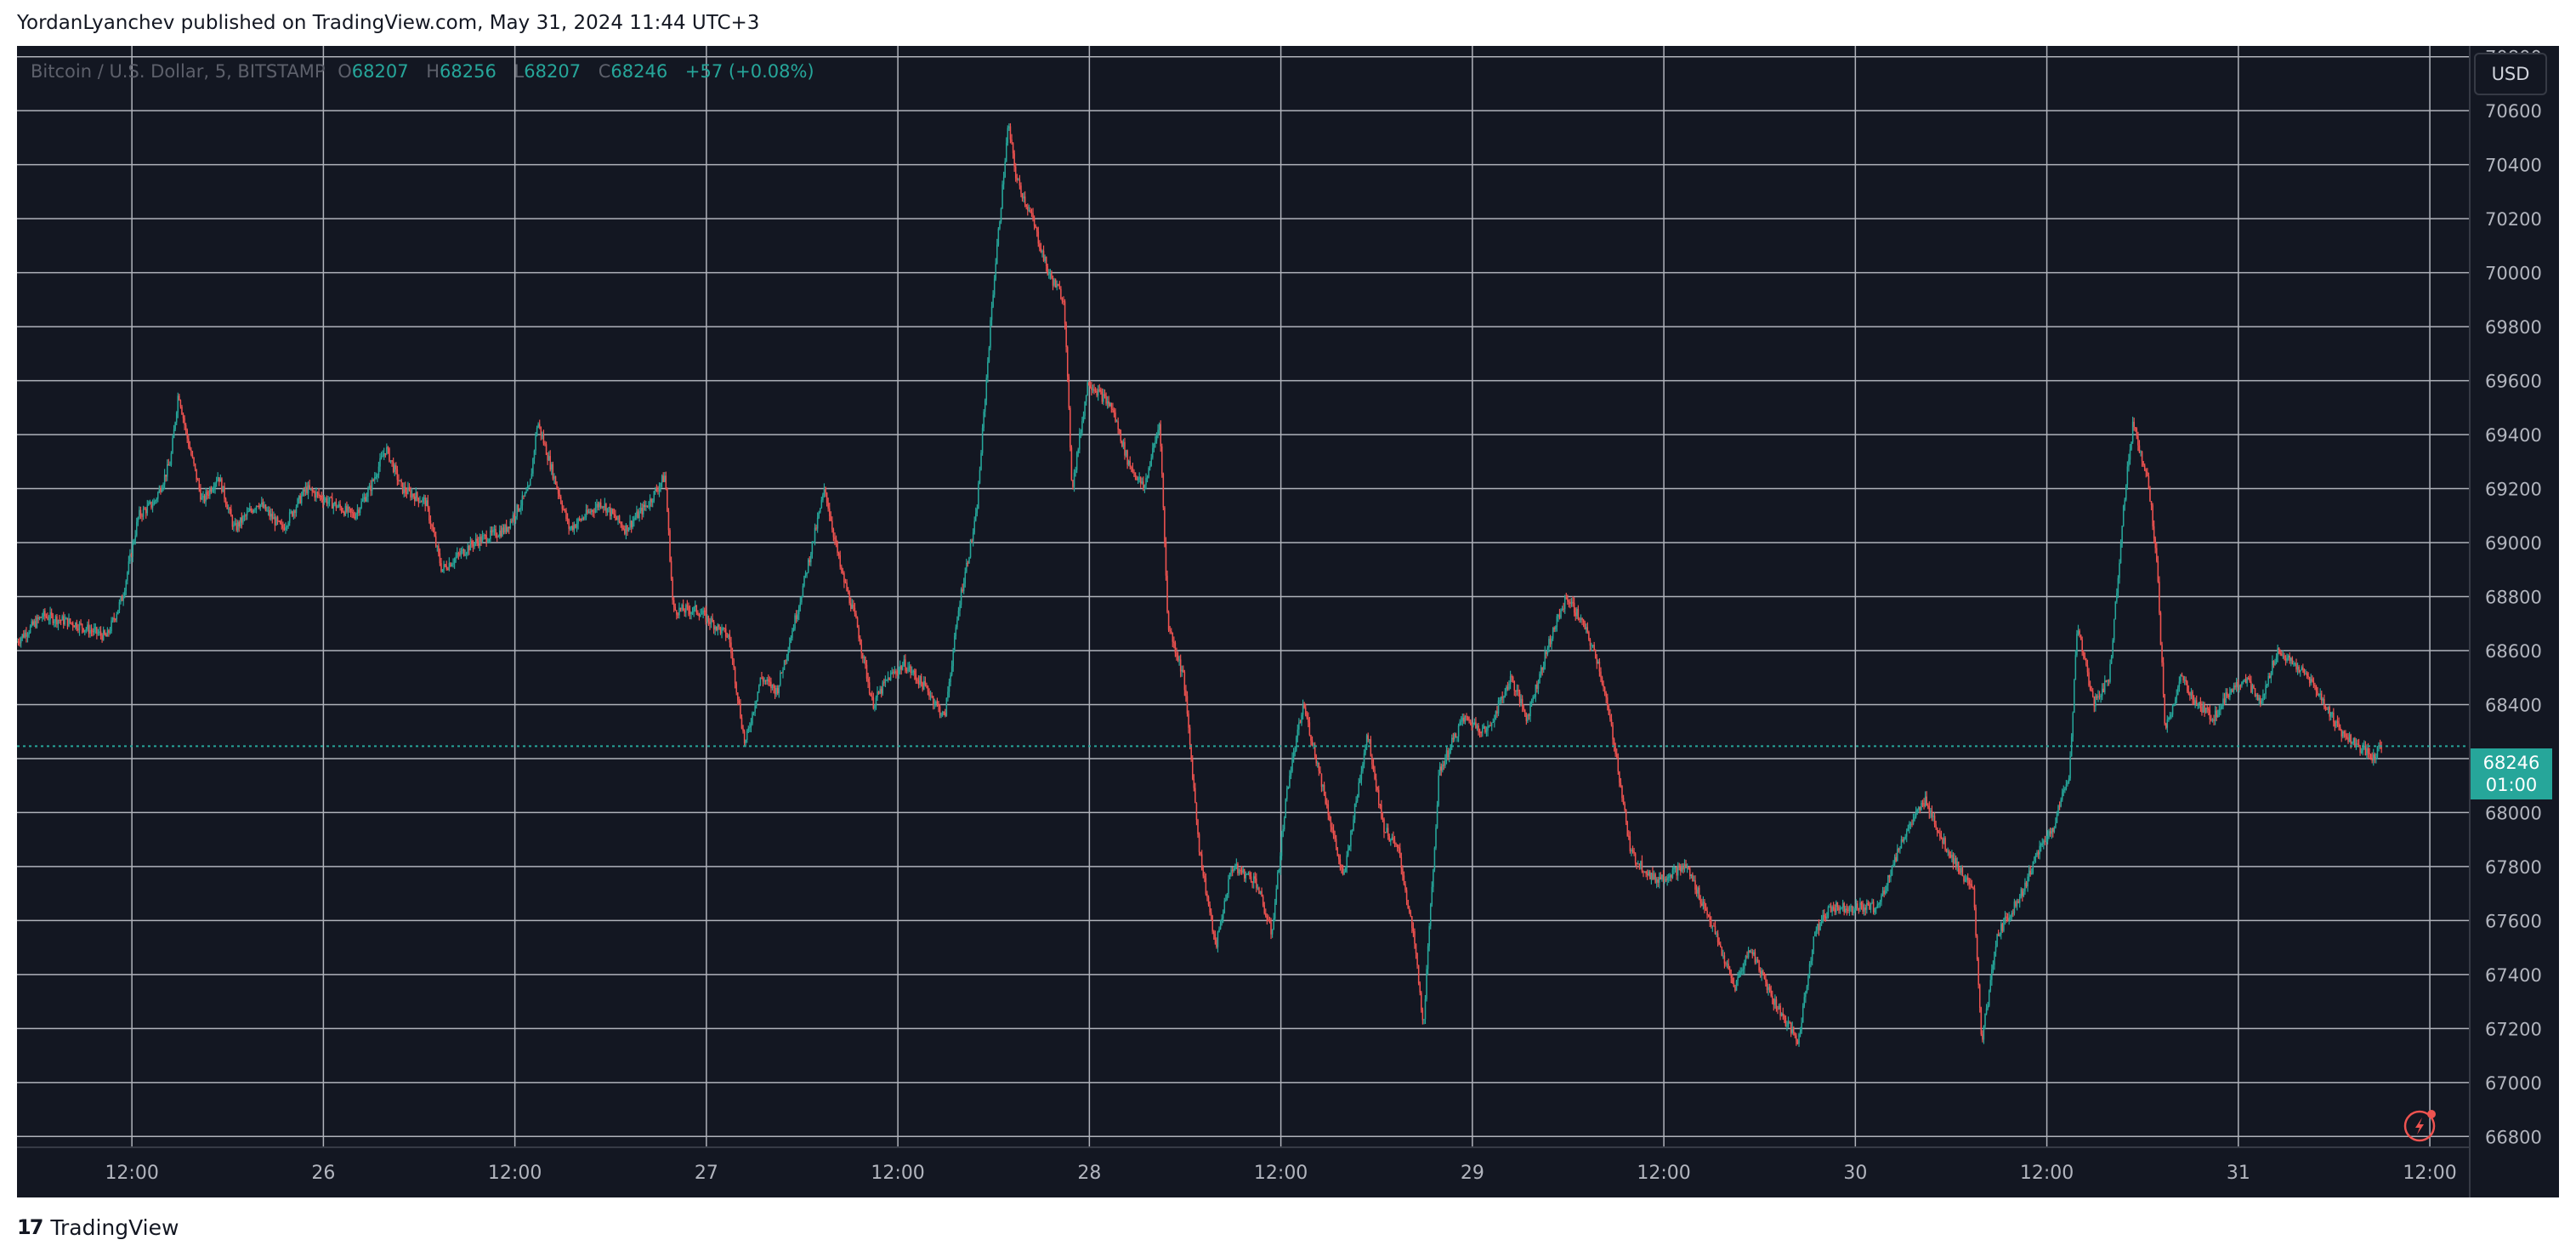  I want to click on y-tick-label: 67000, so click(2514, 1083).